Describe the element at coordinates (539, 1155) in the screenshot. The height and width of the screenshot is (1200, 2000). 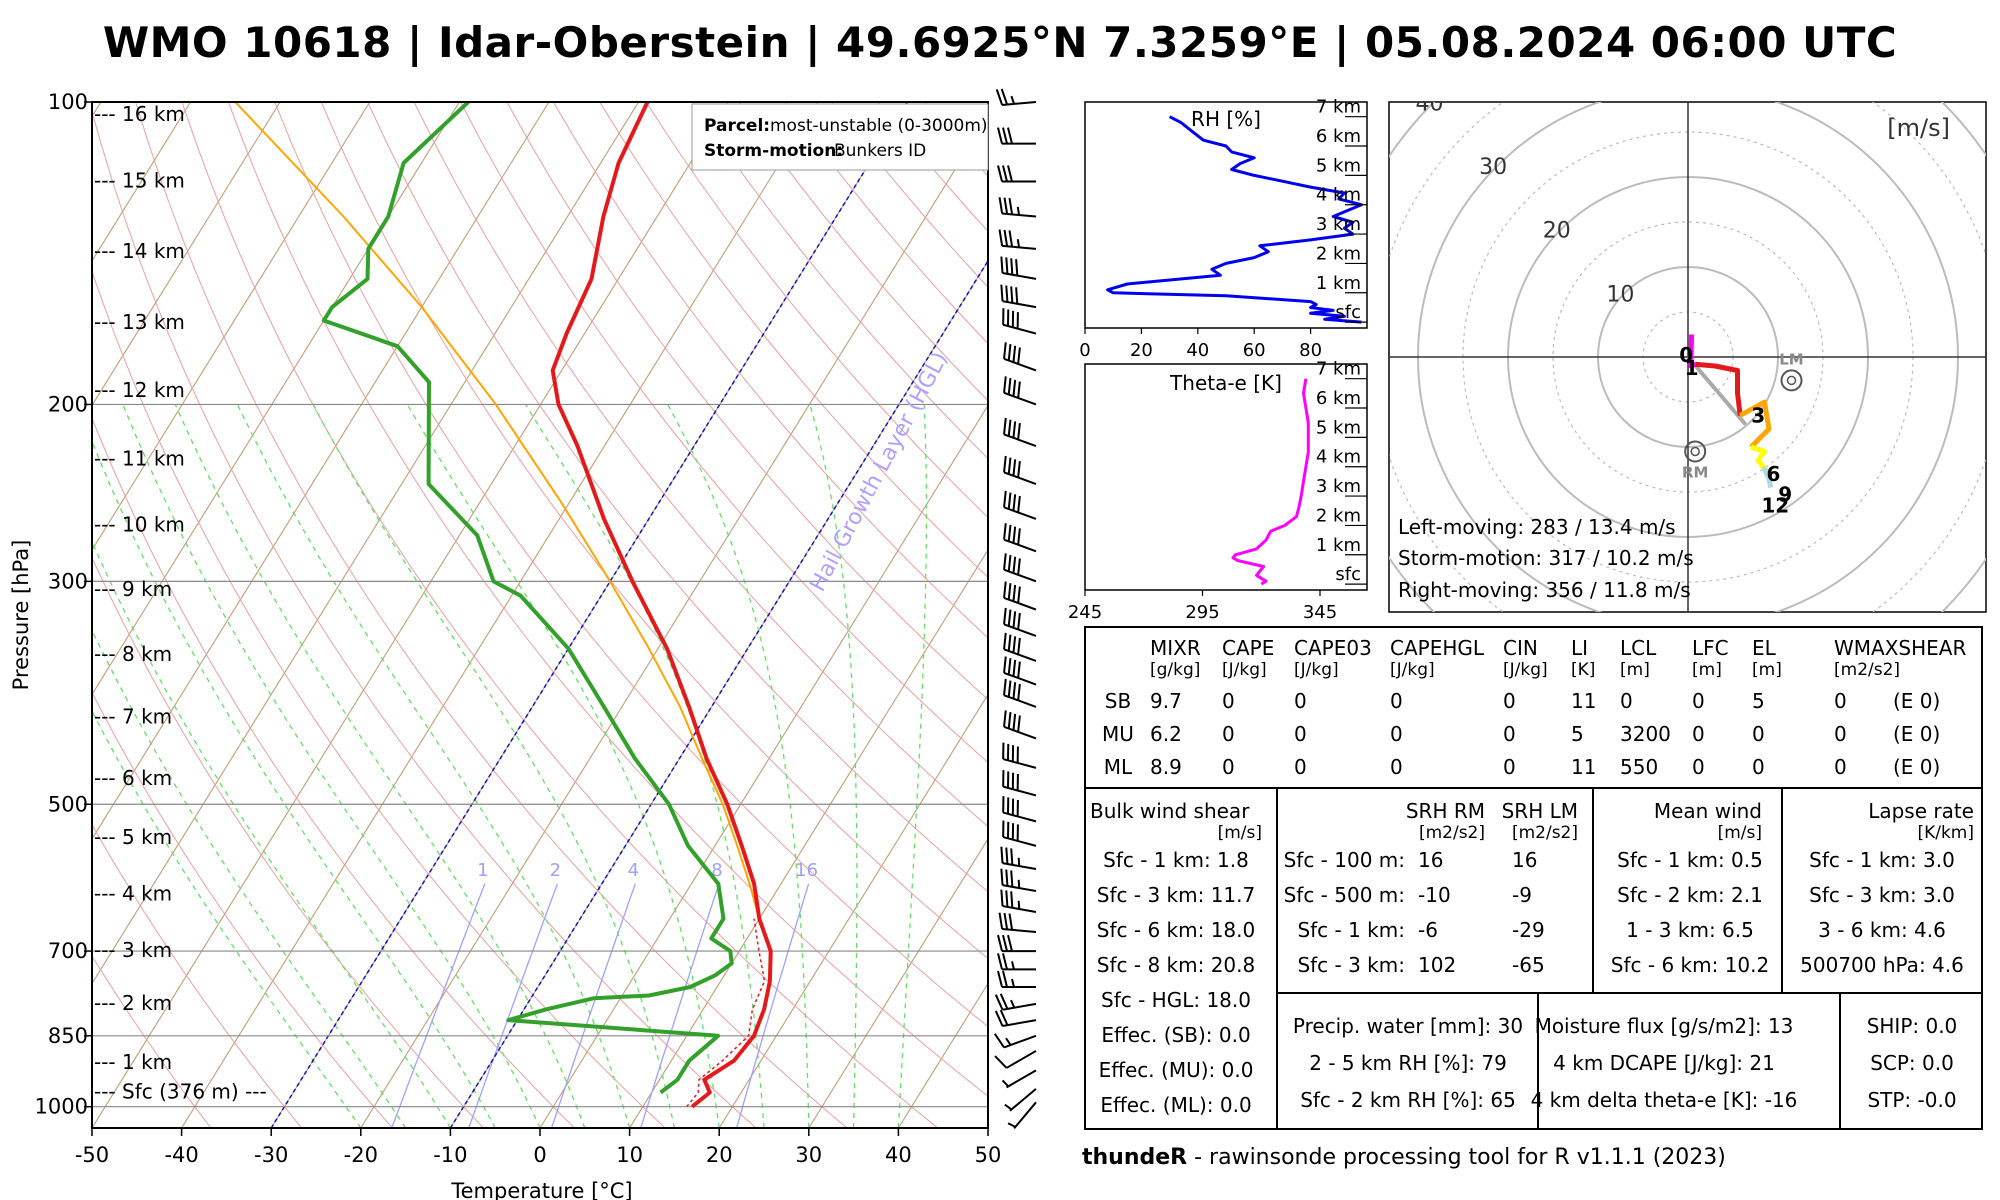
I see `x-tick-label: 0` at that location.